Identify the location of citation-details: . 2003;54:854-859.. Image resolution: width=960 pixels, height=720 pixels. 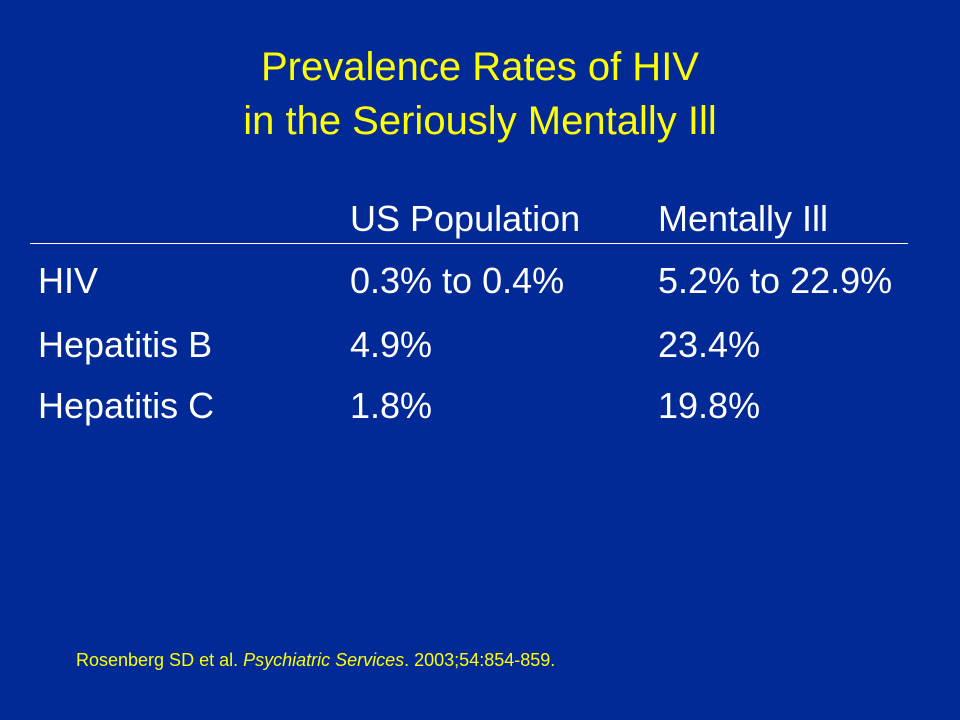
(480, 660).